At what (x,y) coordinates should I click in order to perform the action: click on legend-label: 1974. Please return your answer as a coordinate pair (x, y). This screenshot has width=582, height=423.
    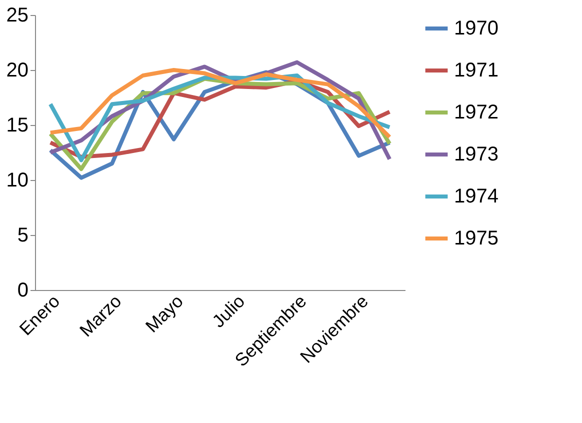
    Looking at the image, I should click on (476, 197).